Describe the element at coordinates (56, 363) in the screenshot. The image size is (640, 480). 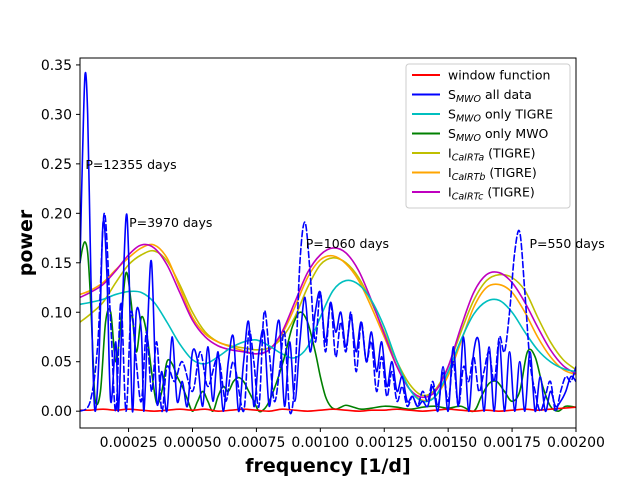
I see `y-tick-label: 0.05` at that location.